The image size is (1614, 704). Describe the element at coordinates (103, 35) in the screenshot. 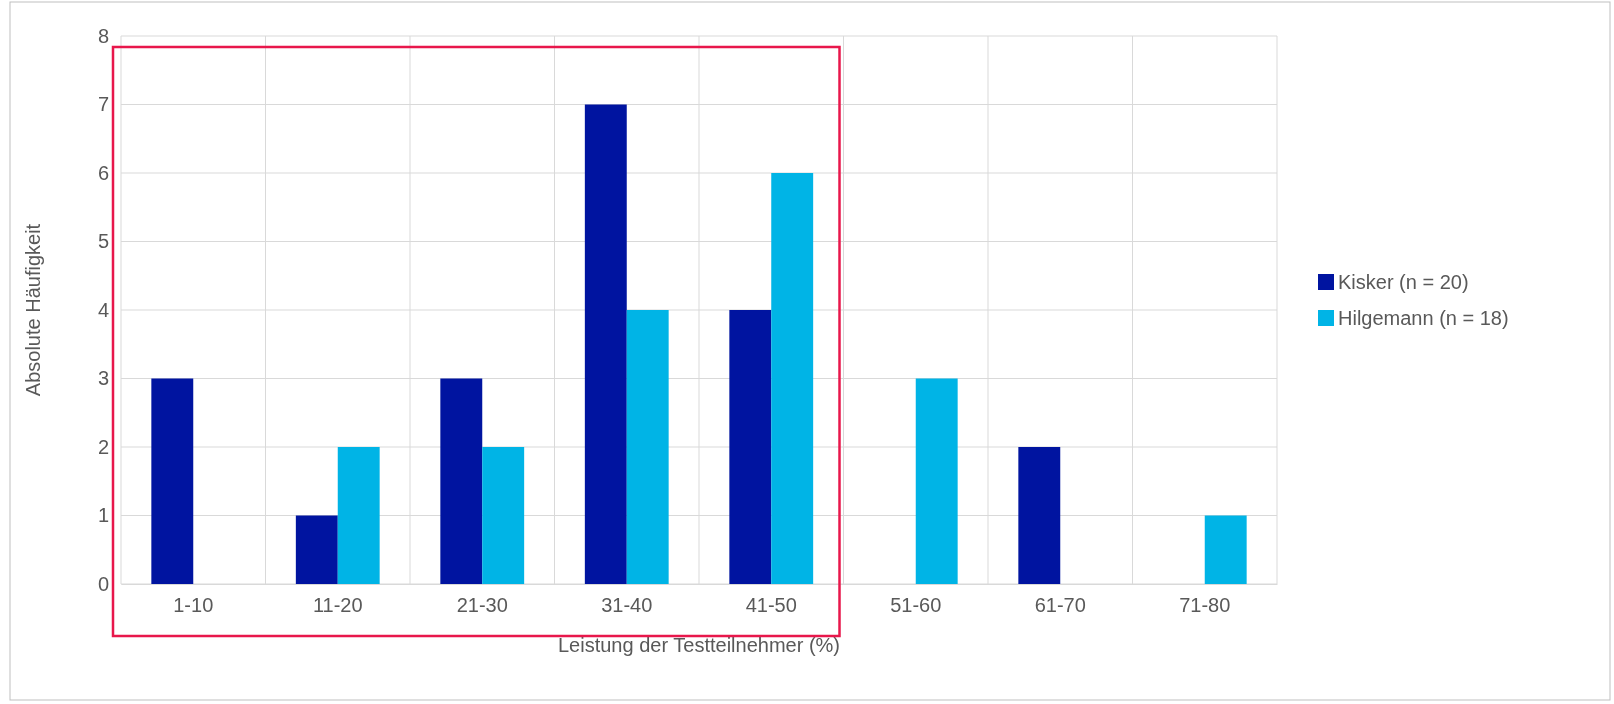

I see `y-tick-label: 8` at that location.